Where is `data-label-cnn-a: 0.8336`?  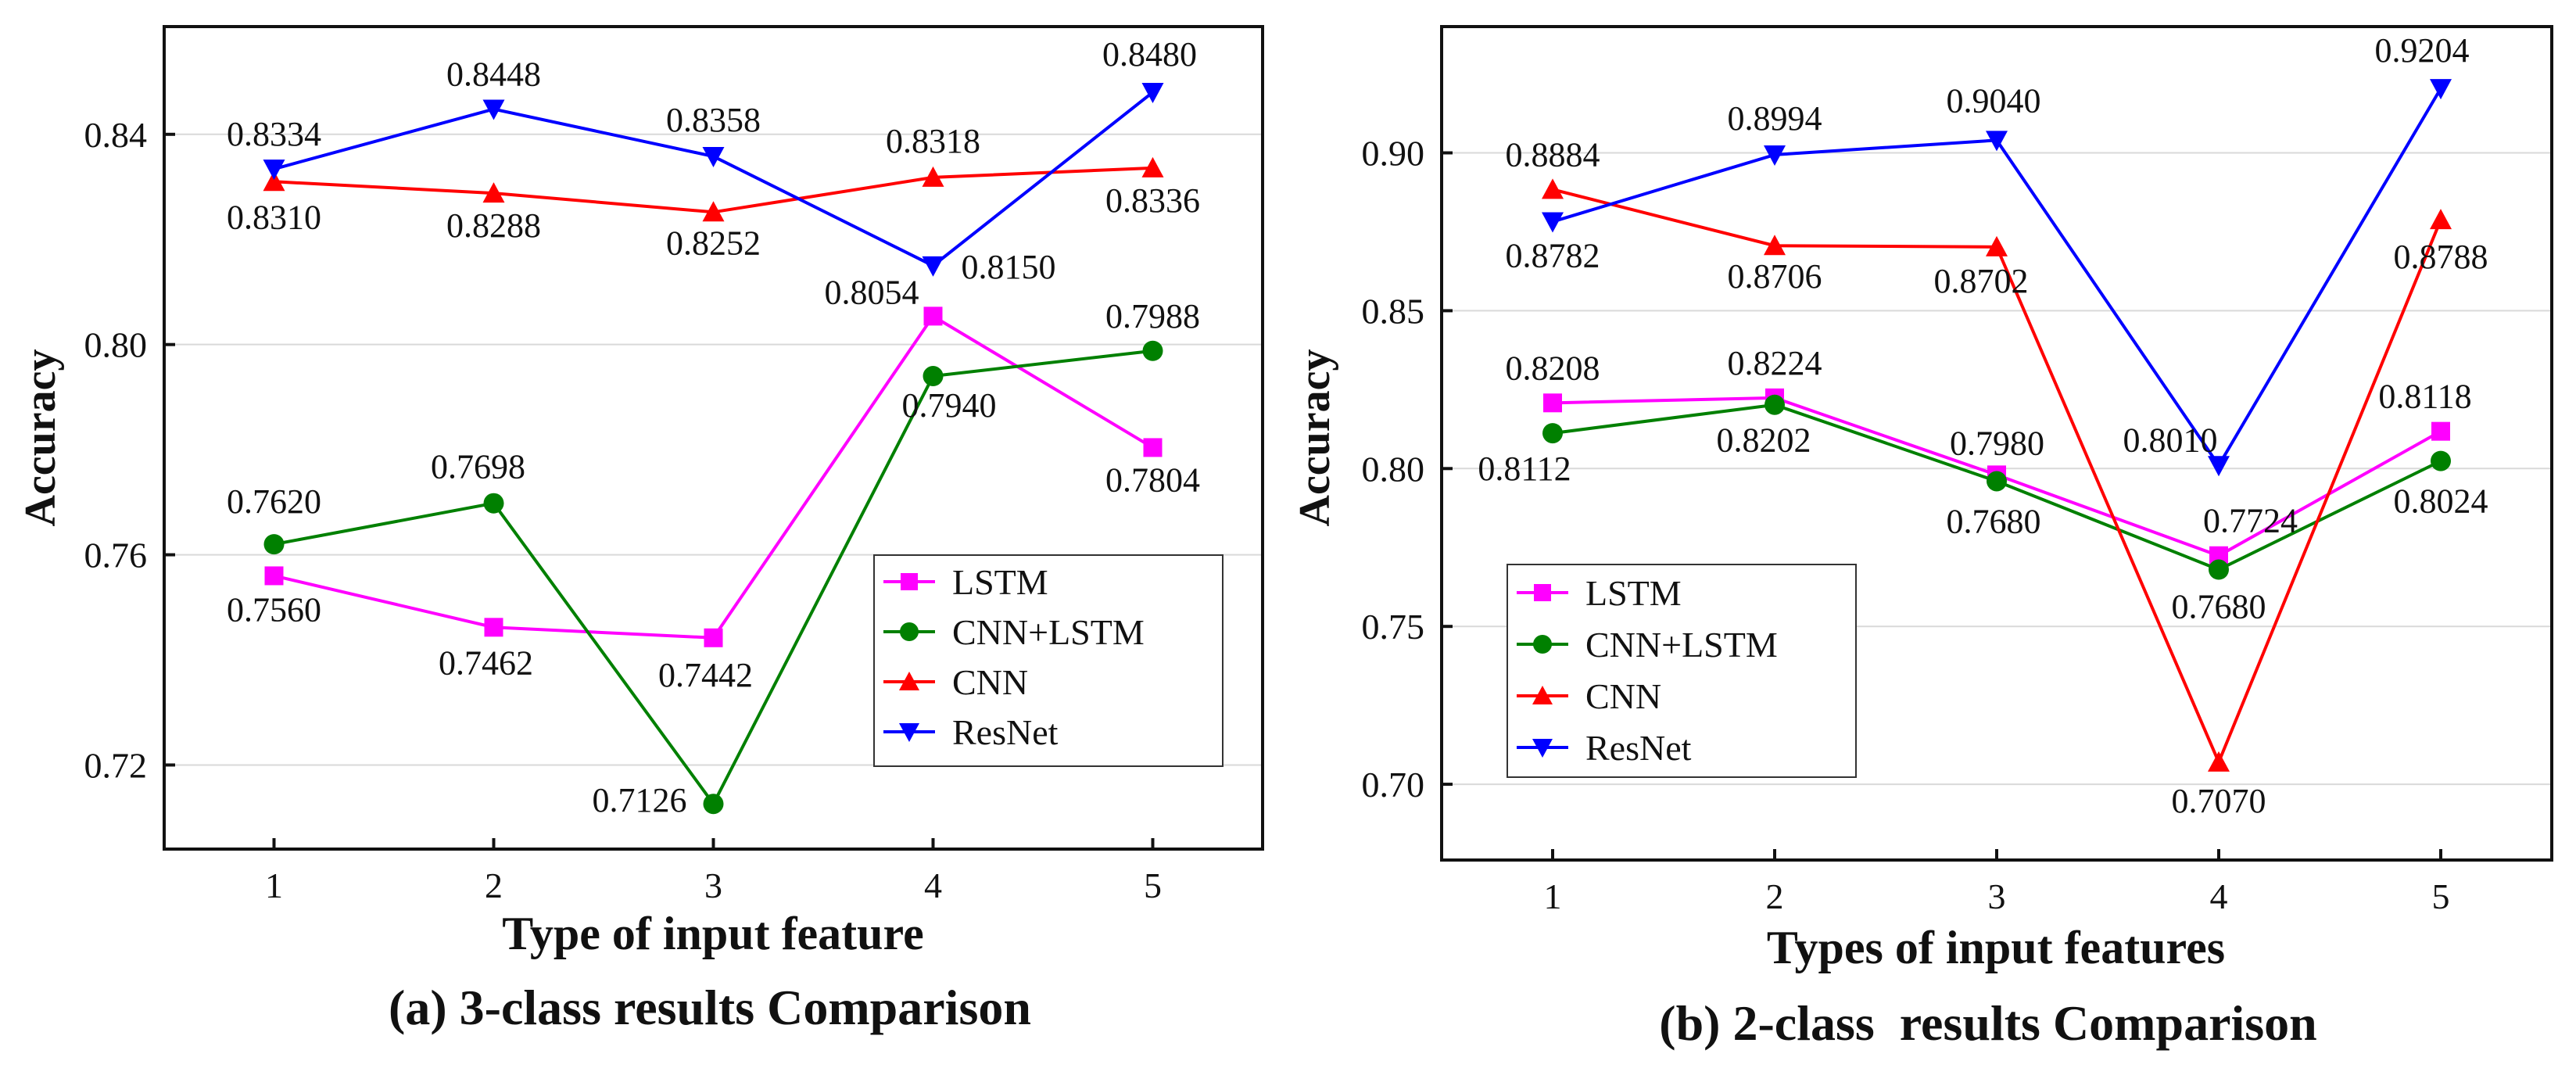 data-label-cnn-a: 0.8336 is located at coordinates (1152, 200).